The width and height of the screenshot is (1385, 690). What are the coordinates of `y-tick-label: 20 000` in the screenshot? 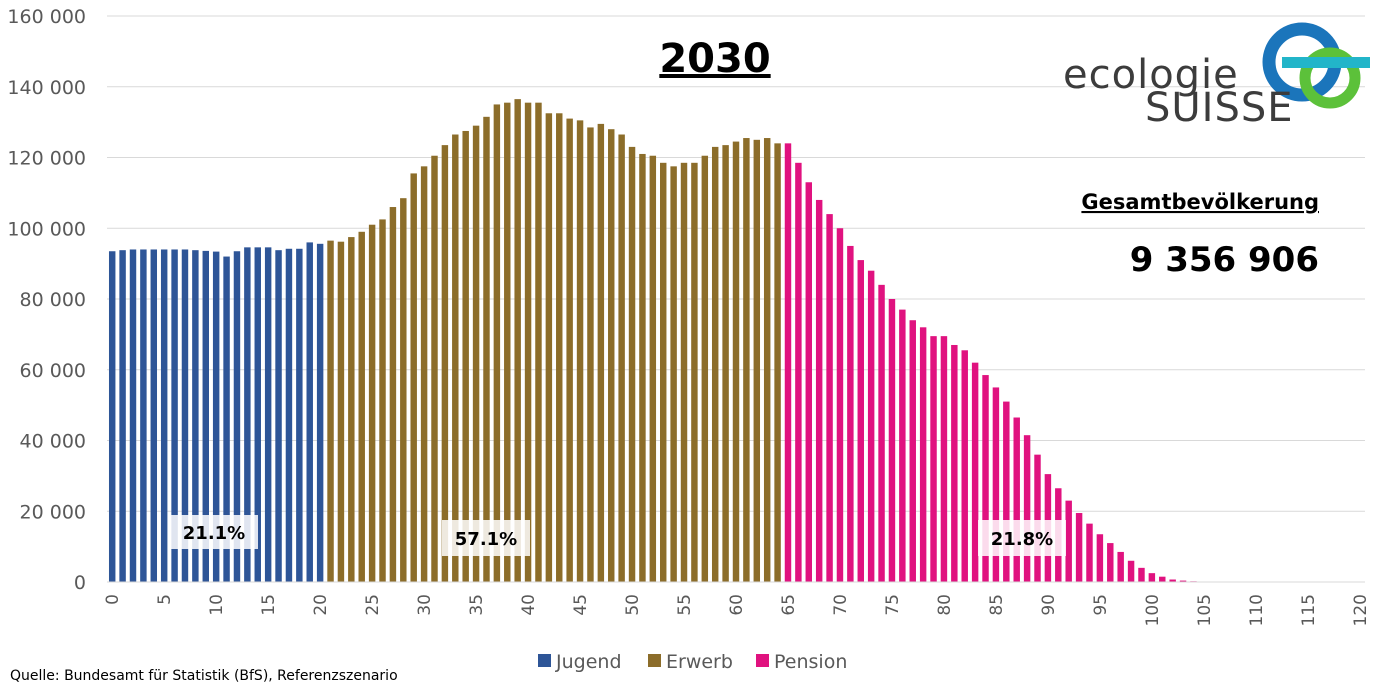 It's located at (53, 512).